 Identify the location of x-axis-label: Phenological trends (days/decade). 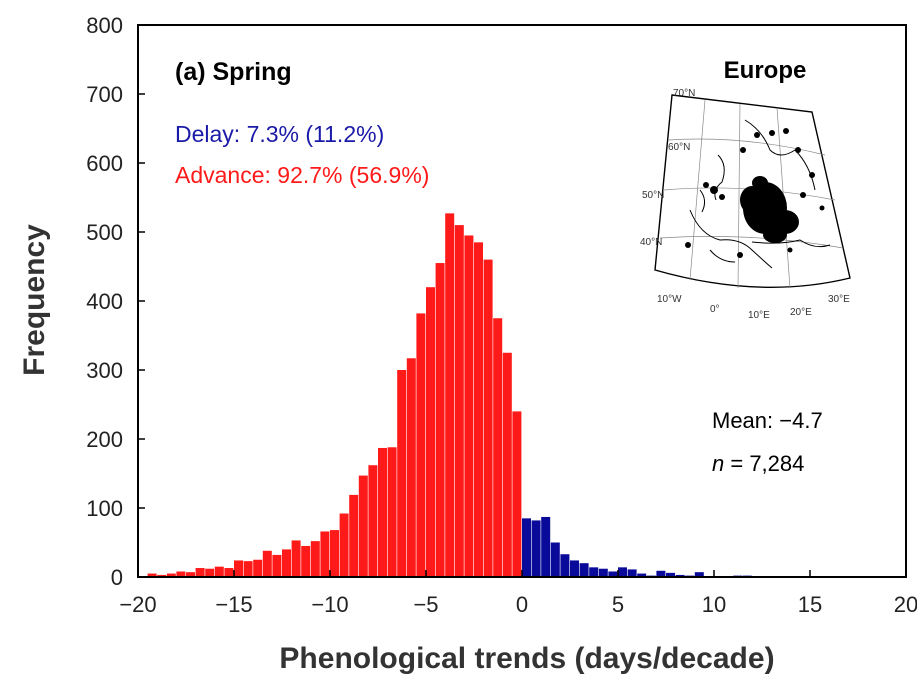
(526, 658).